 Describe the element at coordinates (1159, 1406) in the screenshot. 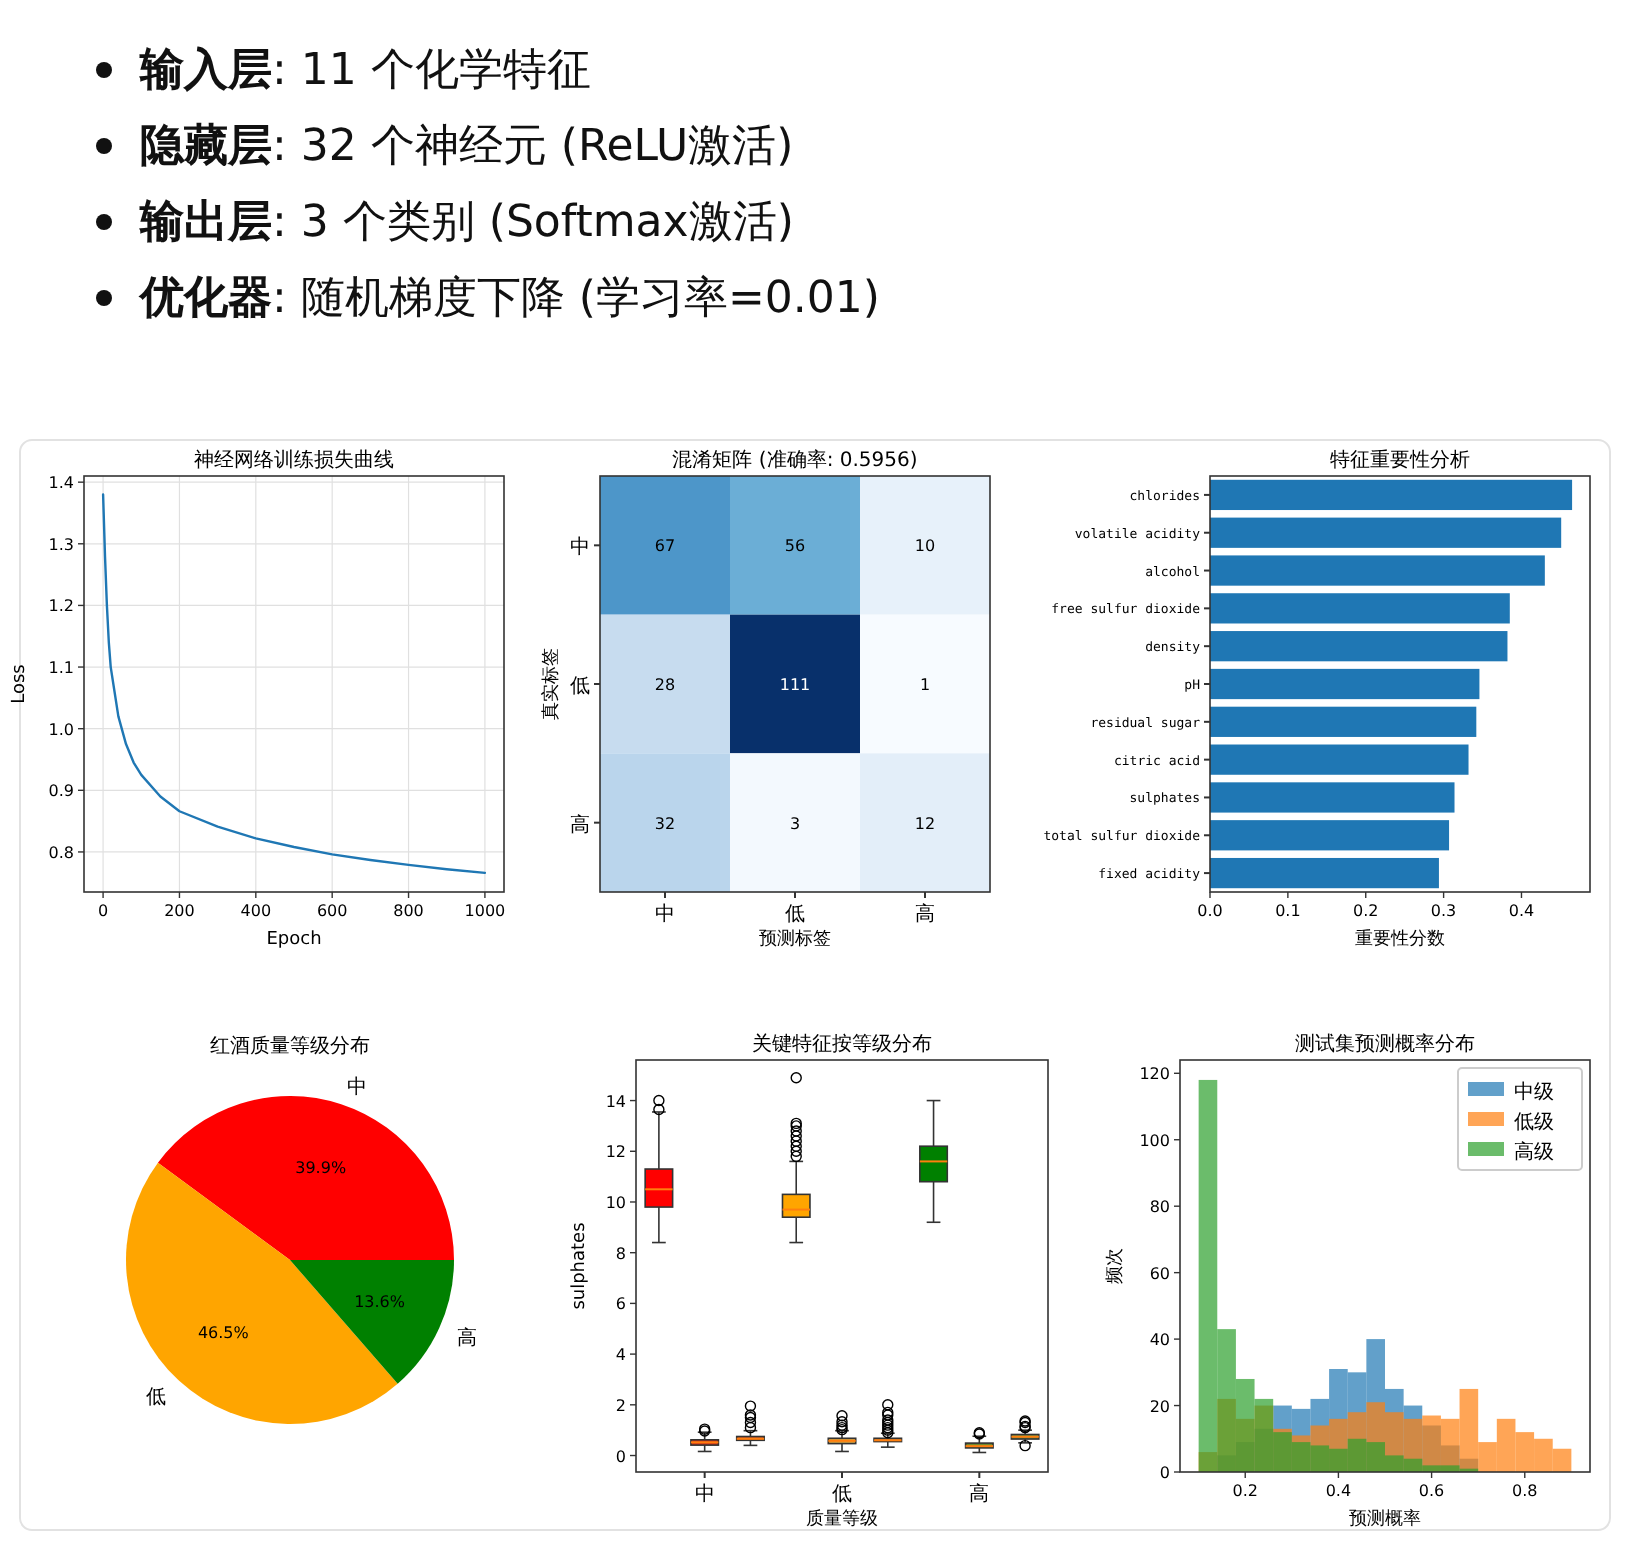

I see `y-tick-label: 20` at that location.